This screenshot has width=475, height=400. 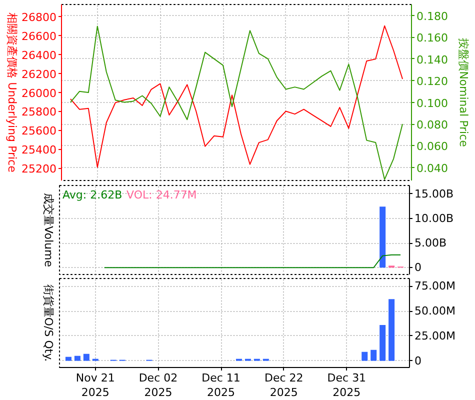 What do you see at coordinates (432, 38) in the screenshot?
I see `y2-tick-label: 0.160` at bounding box center [432, 38].